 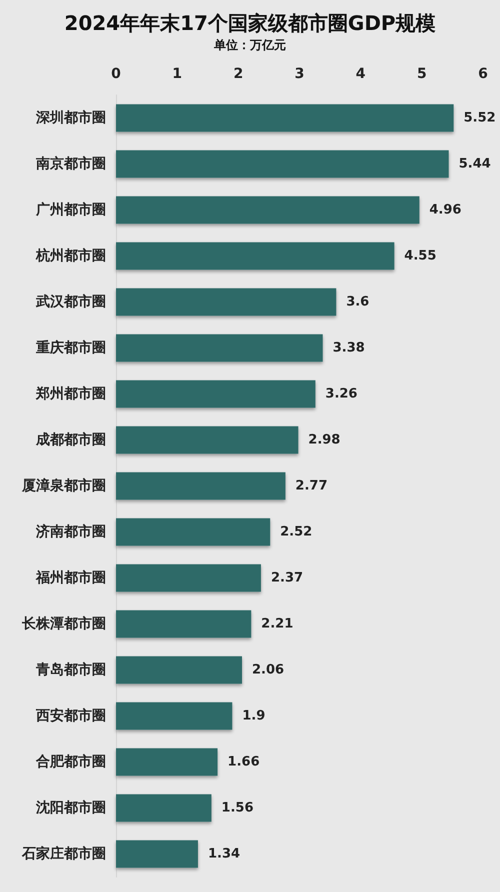 What do you see at coordinates (224, 854) in the screenshot?
I see `data-label: 1.34` at bounding box center [224, 854].